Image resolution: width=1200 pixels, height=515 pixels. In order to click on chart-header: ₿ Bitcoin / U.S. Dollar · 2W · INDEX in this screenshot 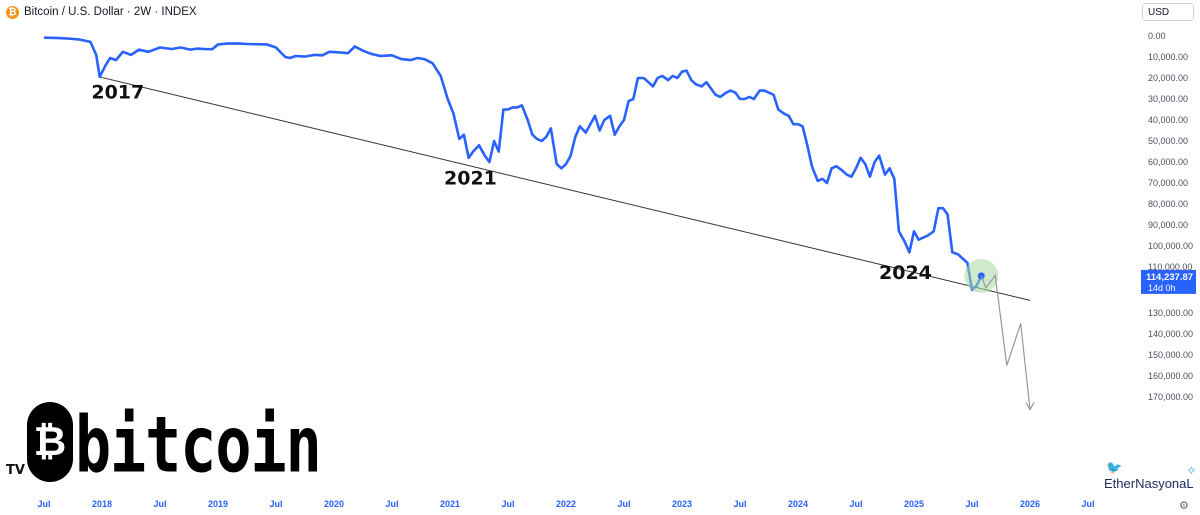, I will do `click(101, 12)`.